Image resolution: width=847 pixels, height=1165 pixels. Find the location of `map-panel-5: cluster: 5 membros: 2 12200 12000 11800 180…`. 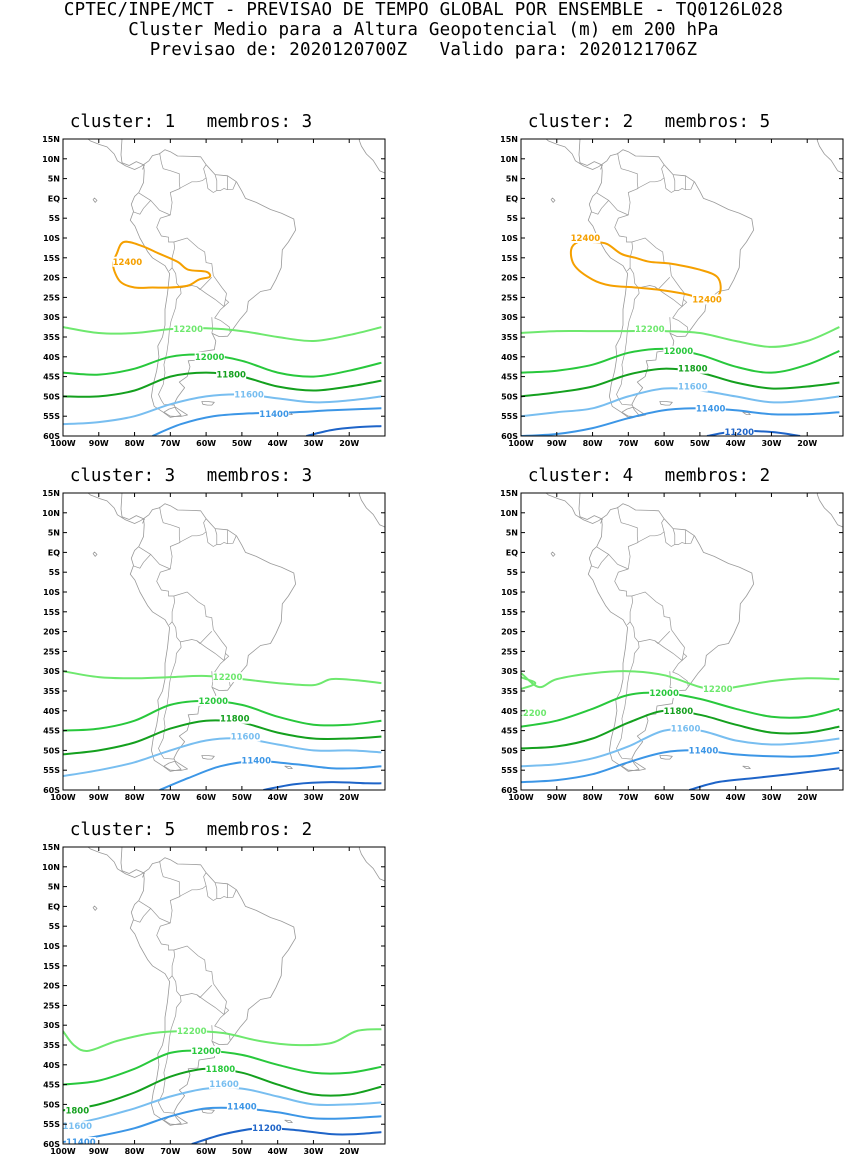

map-panel-5: cluster: 5 membros: 2 12200 12000 11800 180… is located at coordinates (193, 991).